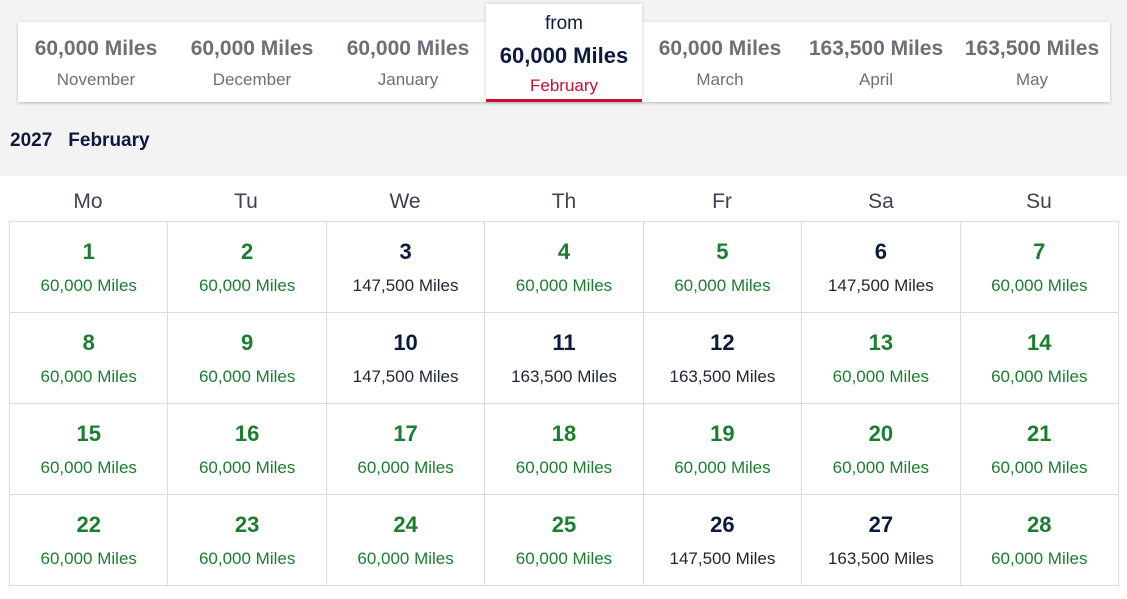 This screenshot has width=1127, height=599. Describe the element at coordinates (247, 267) in the screenshot. I see `calendar-day-cell: 2 60,000 Miles` at that location.